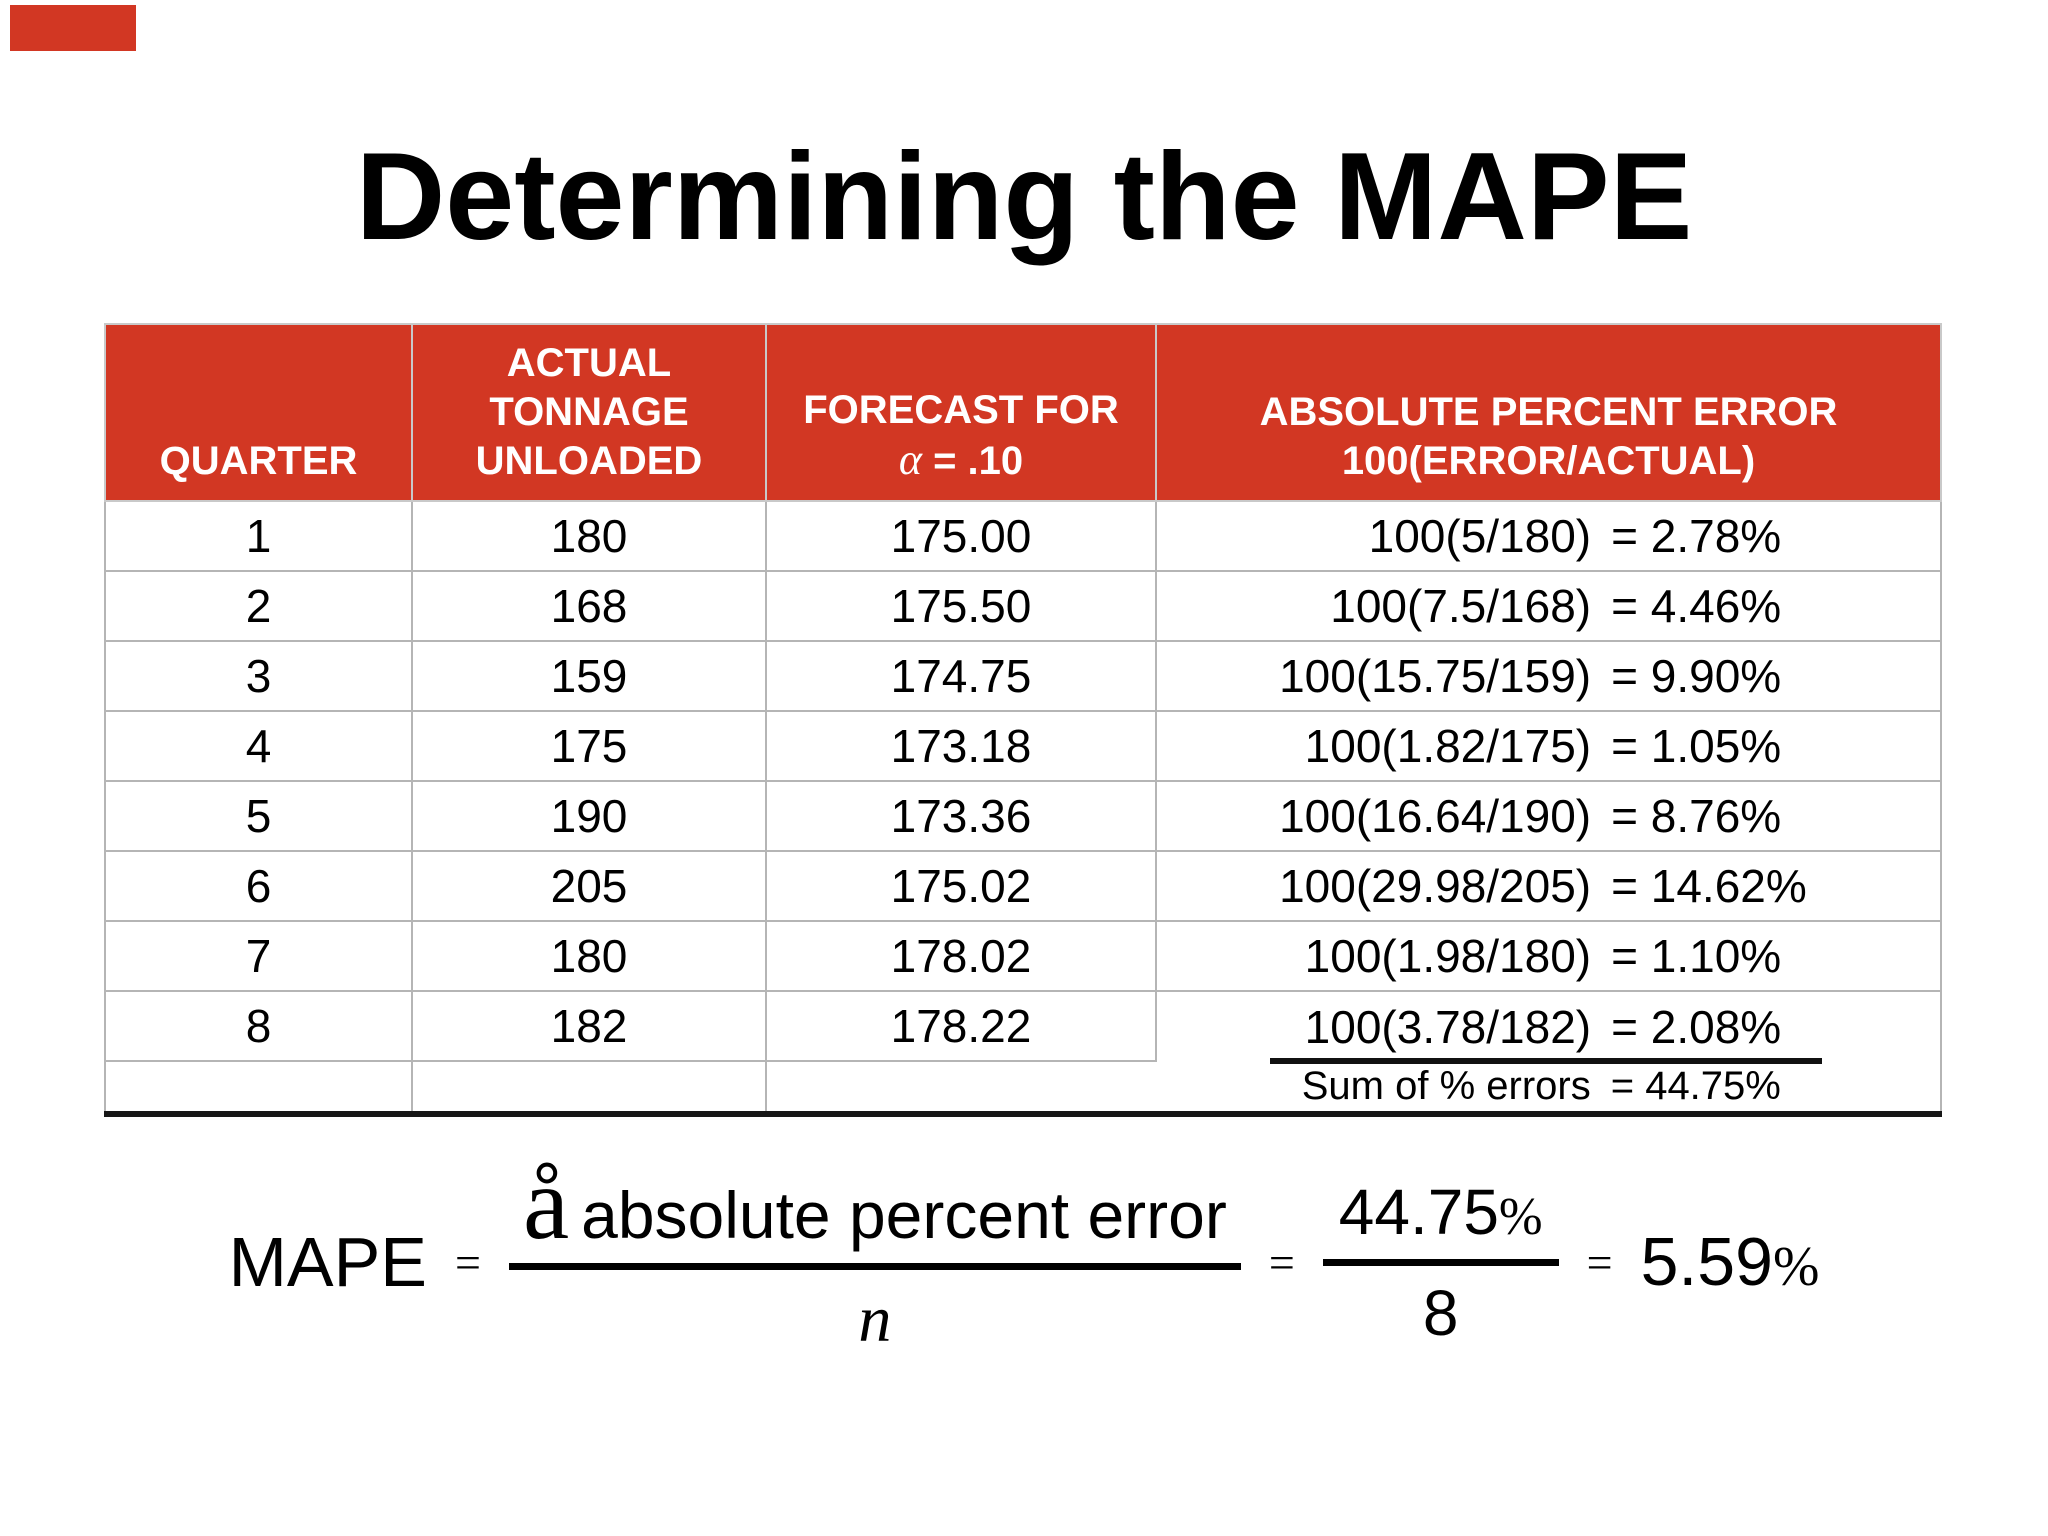 The height and width of the screenshot is (1536, 2048). Describe the element at coordinates (875, 1319) in the screenshot. I see `formula-denominator: n` at that location.